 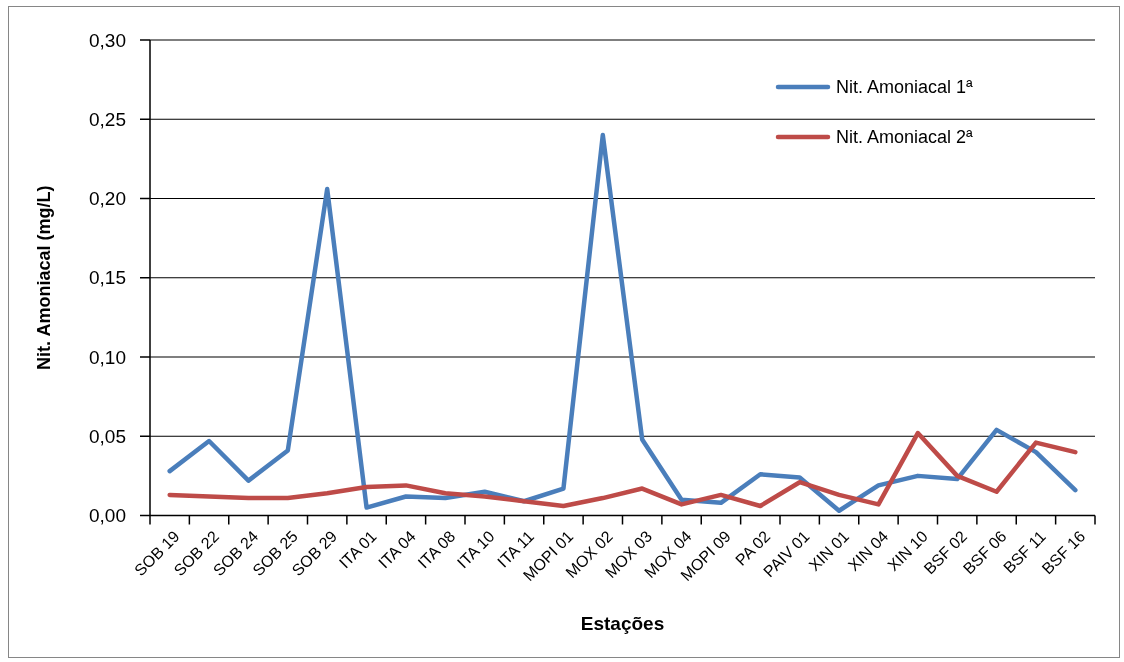 What do you see at coordinates (107, 40) in the screenshot?
I see `y-tick-label: 0,30` at bounding box center [107, 40].